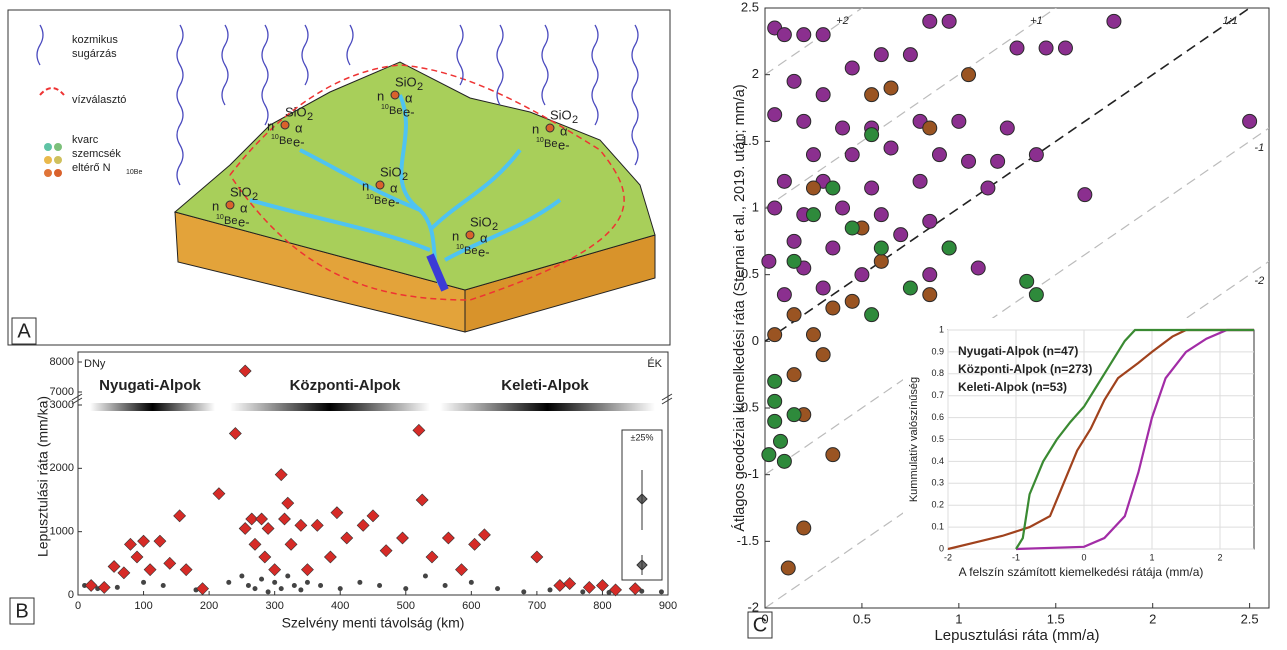 This screenshot has height=650, width=1287. What do you see at coordinates (937, 483) in the screenshot?
I see `y-tick-label: 0.3` at bounding box center [937, 483].